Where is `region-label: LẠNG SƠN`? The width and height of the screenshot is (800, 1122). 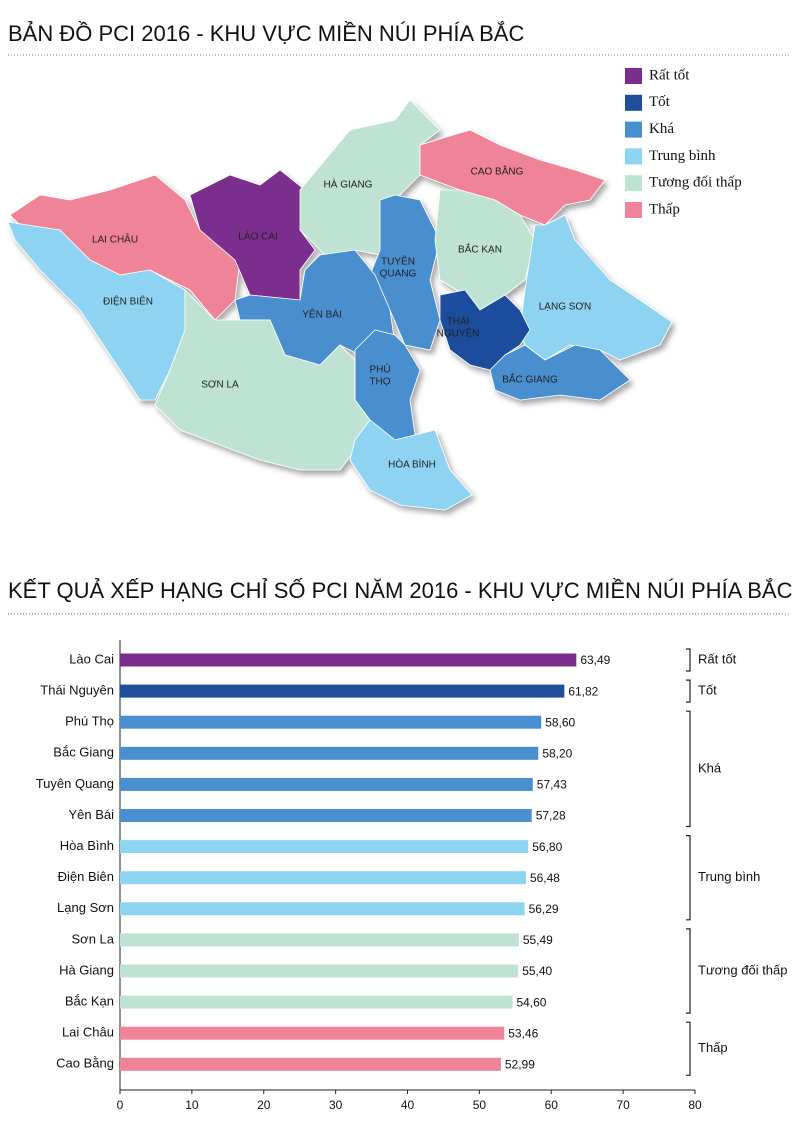
region-label: LẠNG SƠN is located at coordinates (565, 307).